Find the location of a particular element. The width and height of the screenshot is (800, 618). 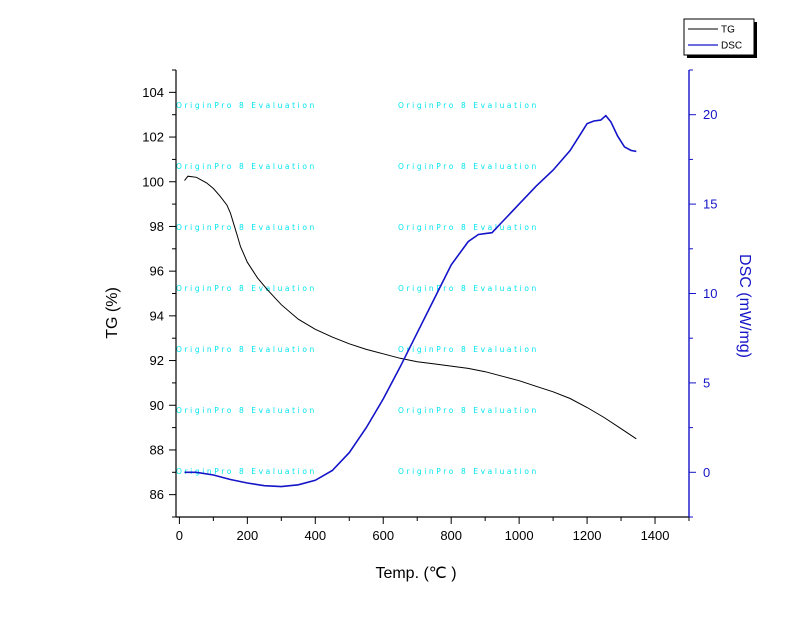

x-tick-label: 800 is located at coordinates (451, 535).